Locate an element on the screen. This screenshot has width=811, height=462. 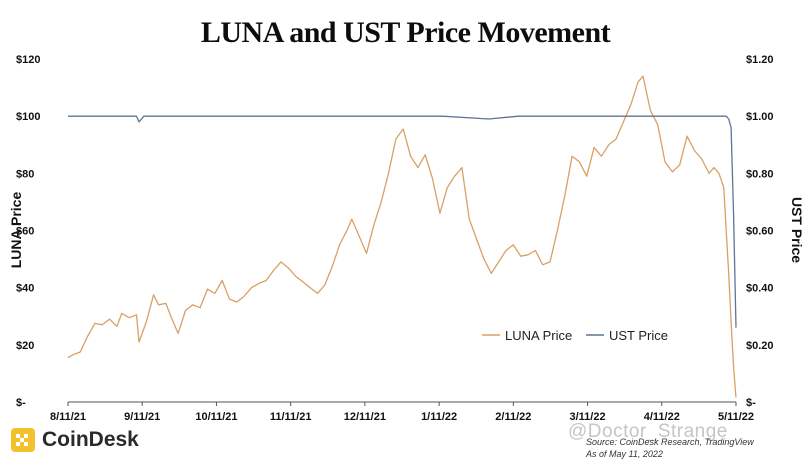
x-tick-label: 10/11/21 is located at coordinates (216, 417).